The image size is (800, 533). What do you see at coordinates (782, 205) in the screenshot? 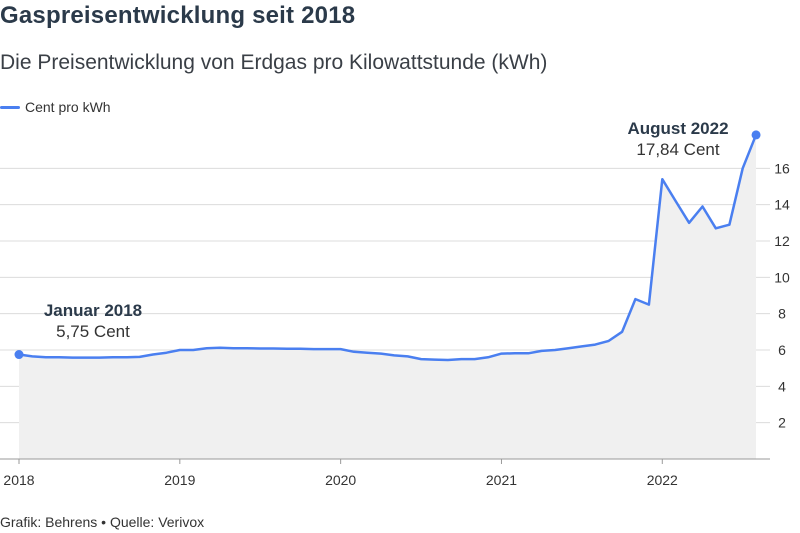
I see `y-tick-label: 14` at bounding box center [782, 205].